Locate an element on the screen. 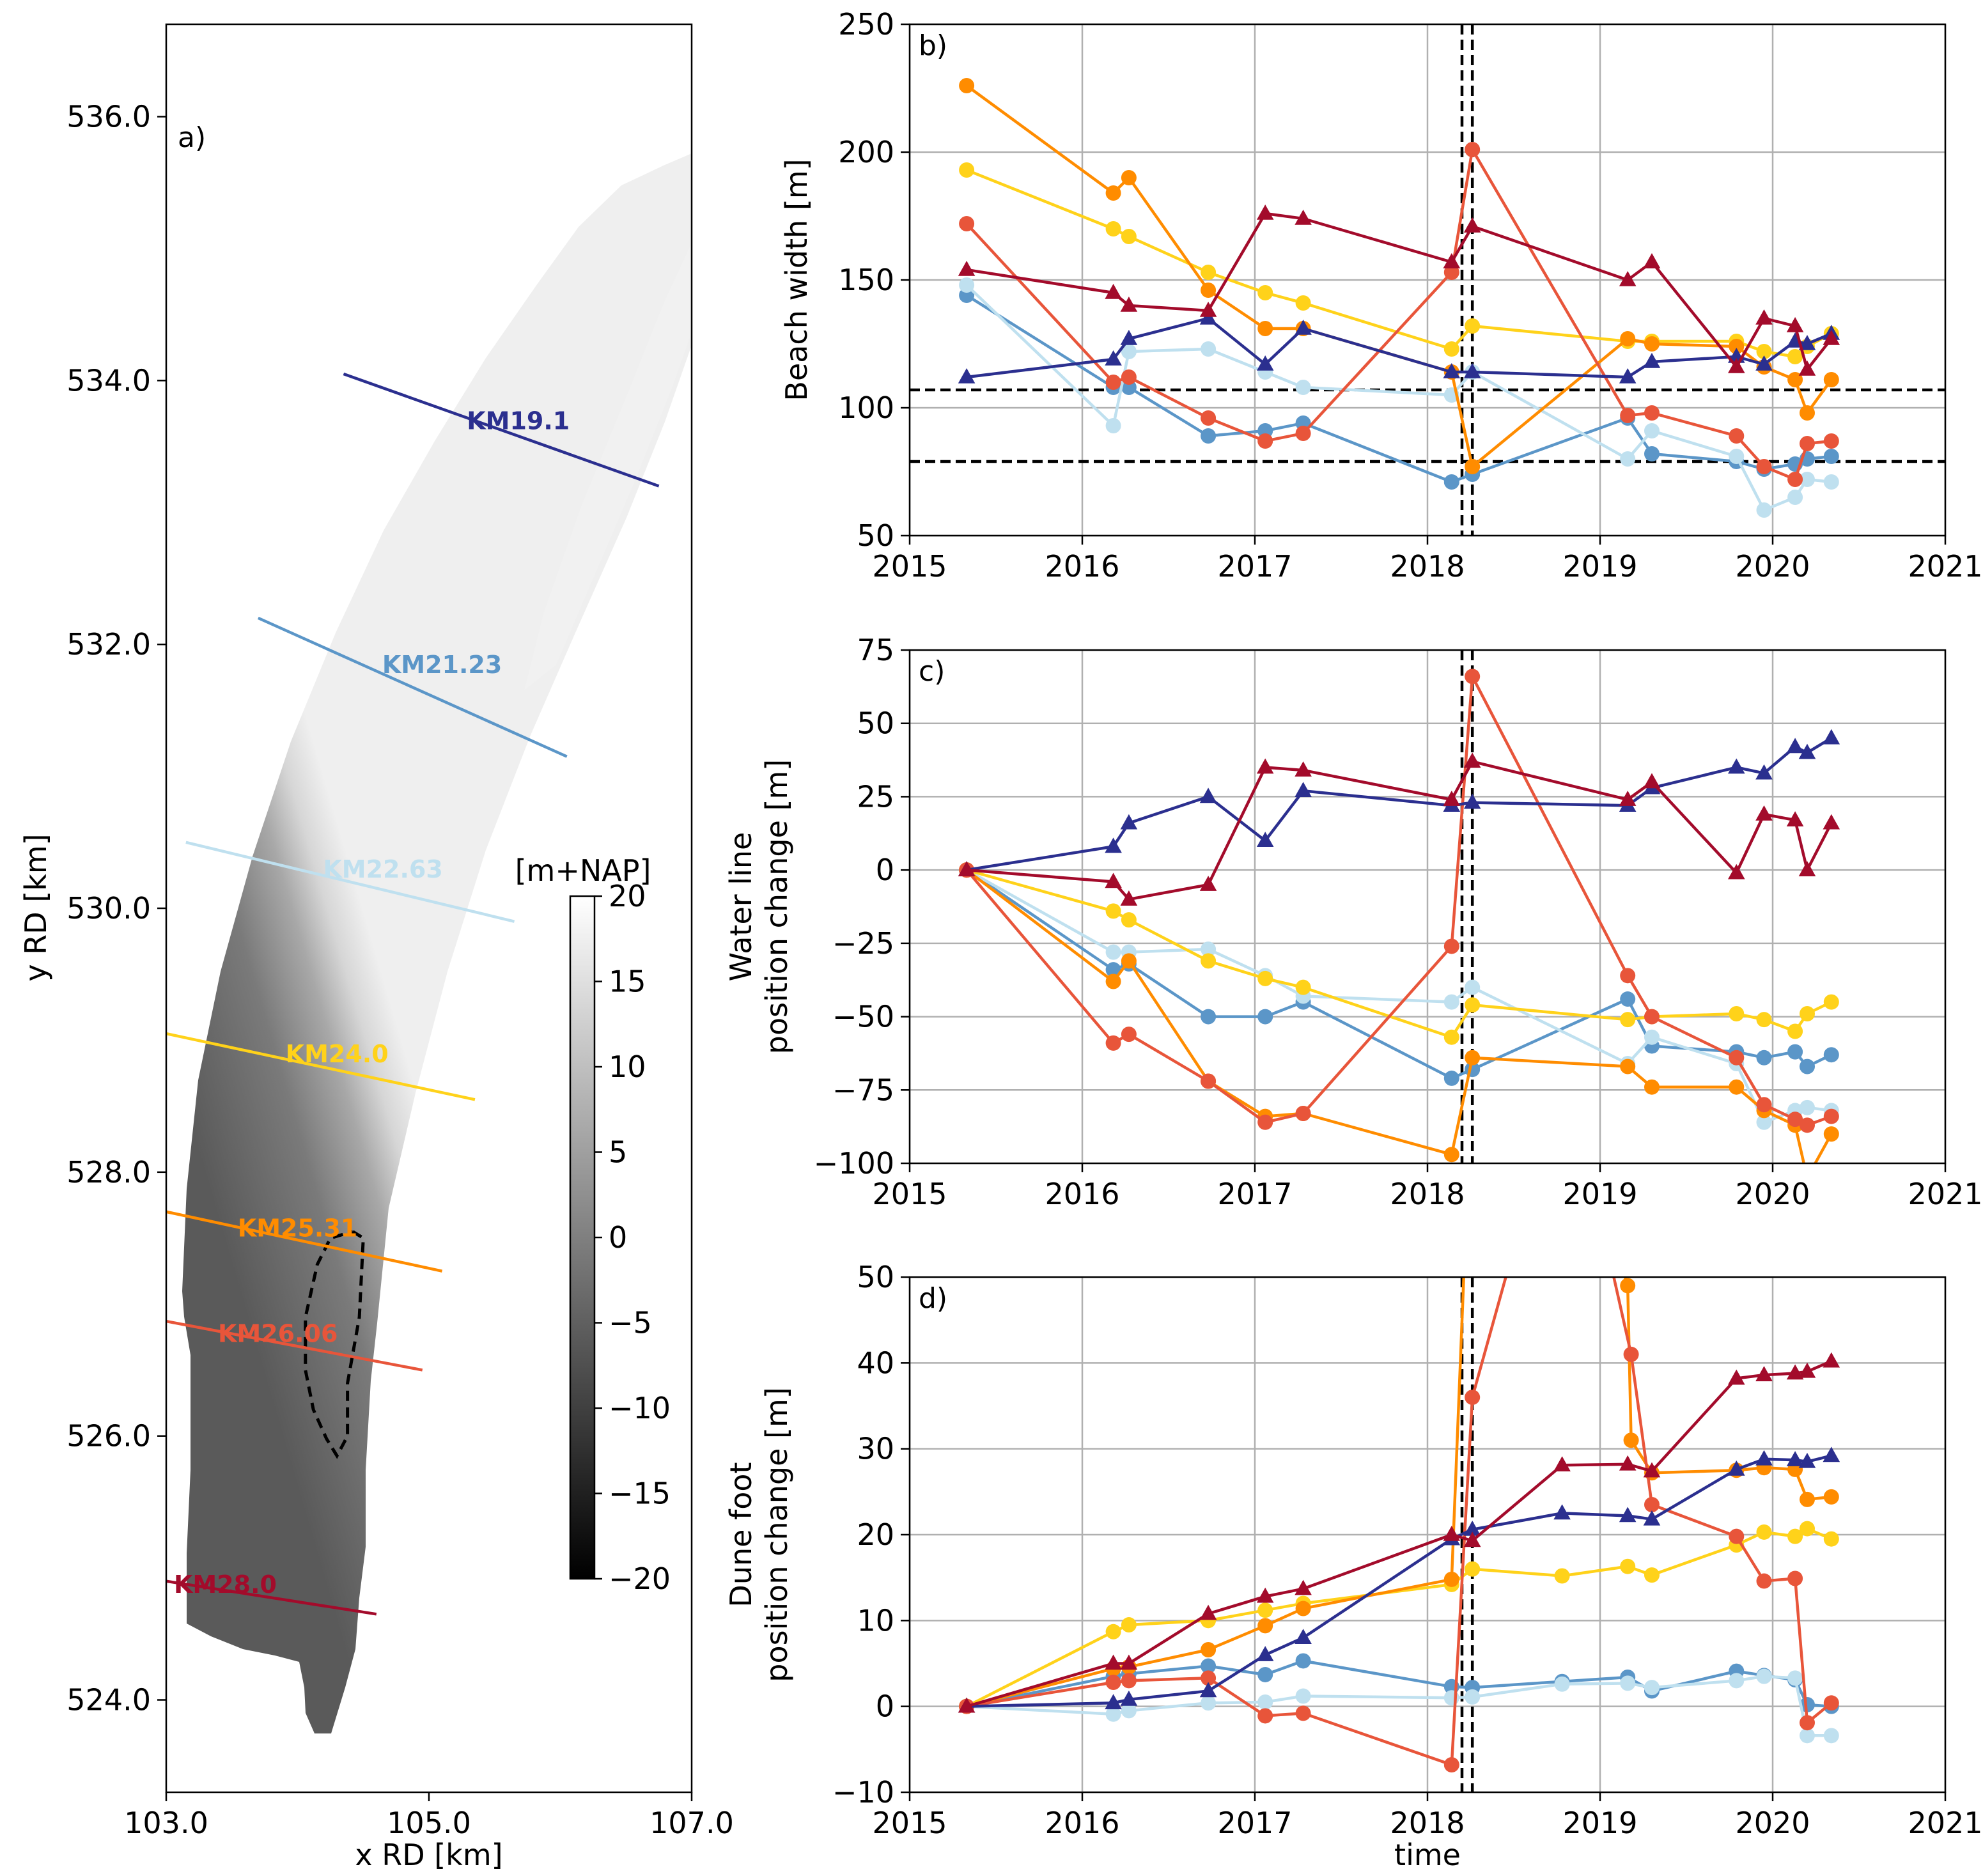 This screenshot has width=1983, height=1876. ylabel-line: position change [m] is located at coordinates (776, 1535).